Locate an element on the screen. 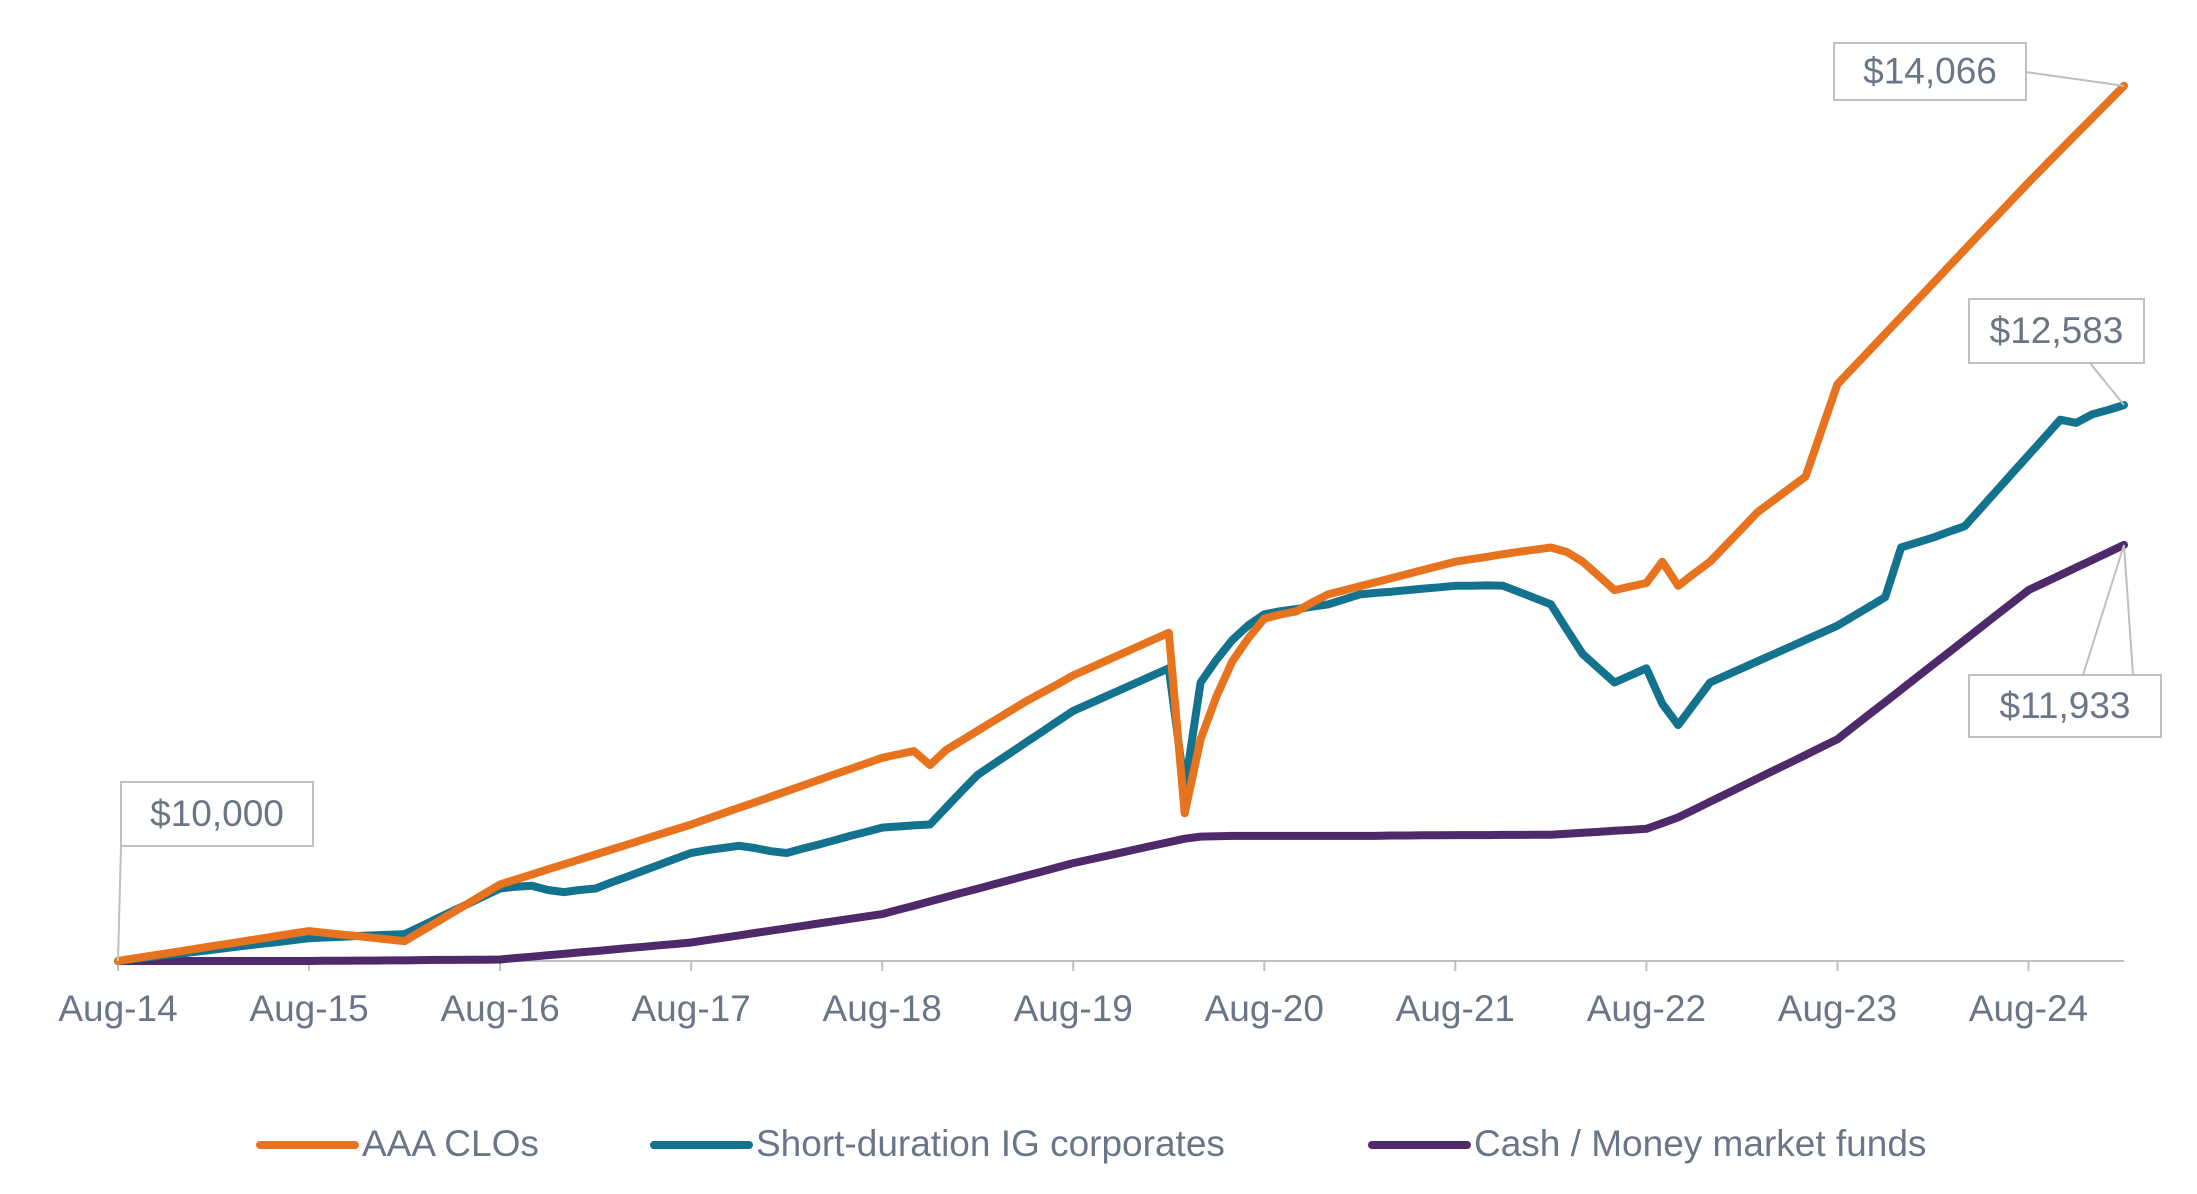  annotation: $10,000 is located at coordinates (217, 813).